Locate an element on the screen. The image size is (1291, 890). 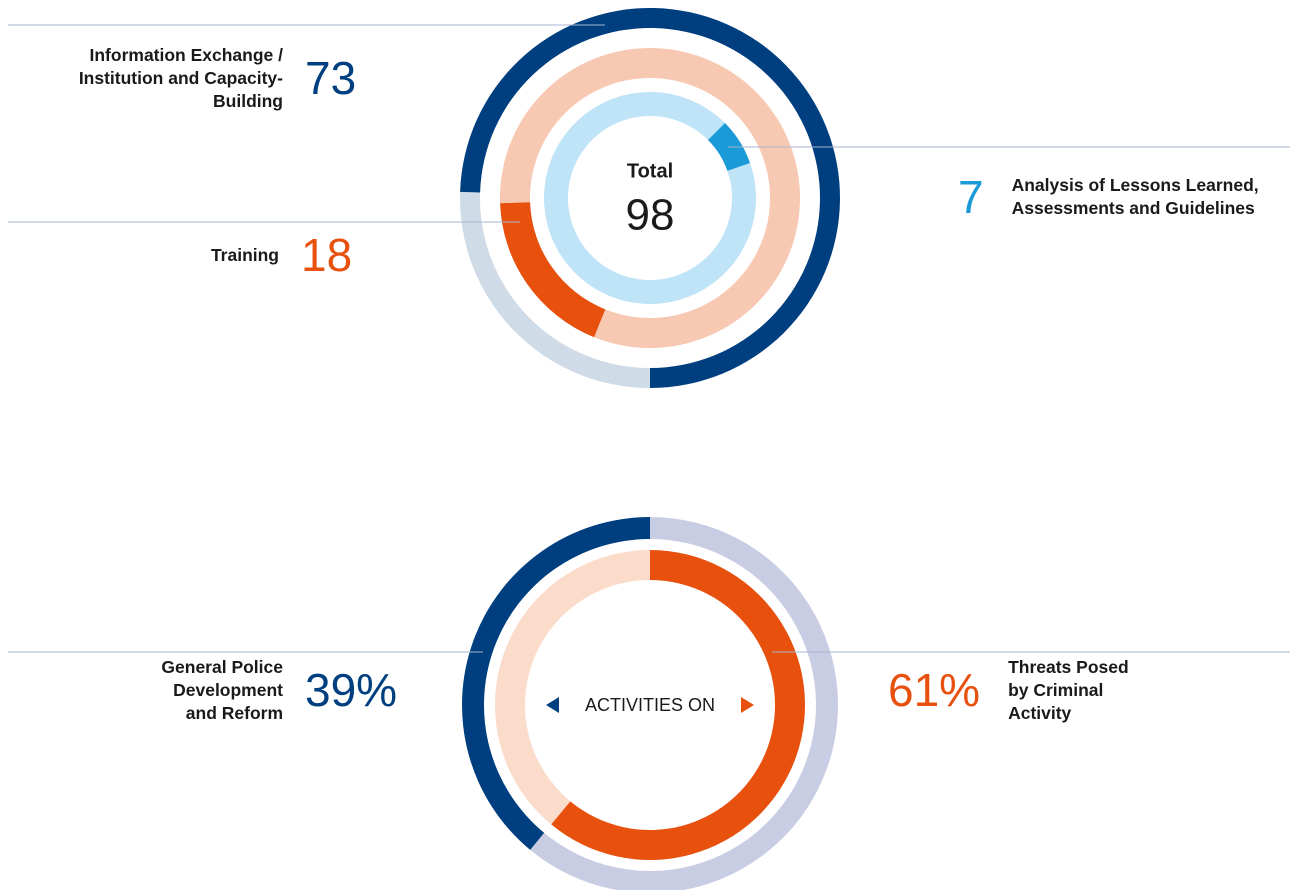
center-label: Total is located at coordinates (650, 171).